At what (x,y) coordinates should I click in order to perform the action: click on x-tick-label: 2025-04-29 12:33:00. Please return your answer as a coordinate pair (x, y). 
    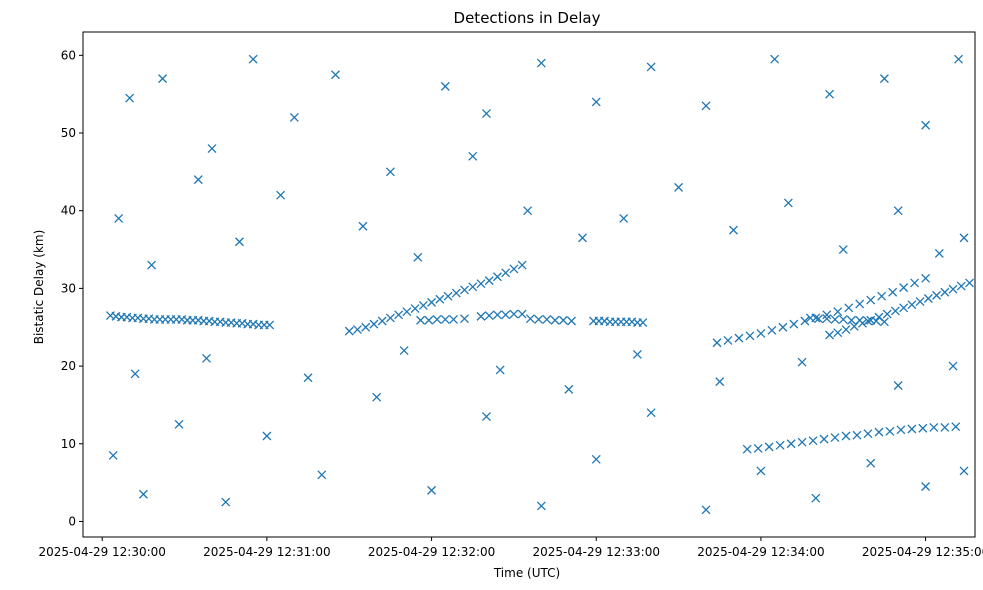
    Looking at the image, I should click on (596, 552).